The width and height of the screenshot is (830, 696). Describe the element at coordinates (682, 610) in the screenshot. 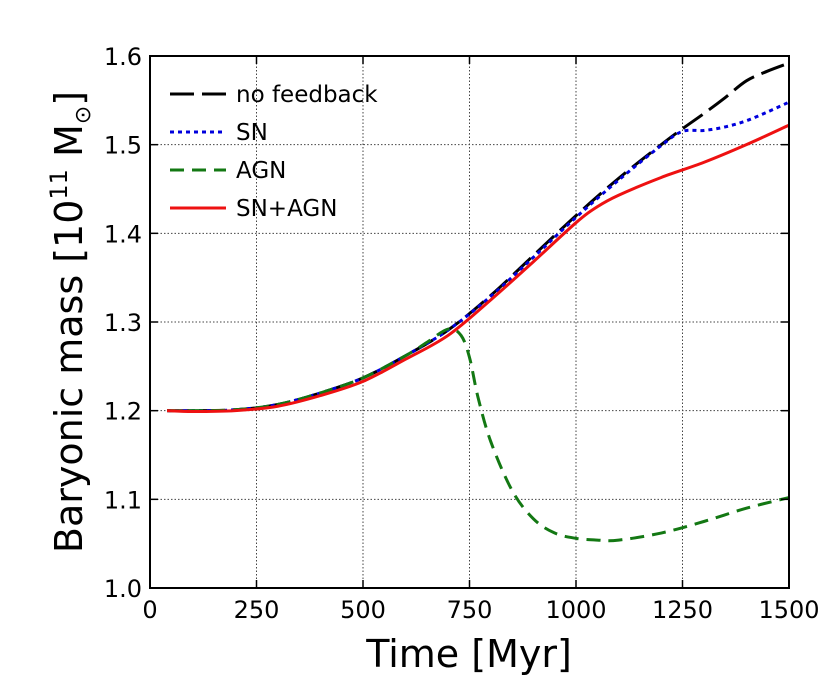

I see `x-tick-label: 1250` at that location.